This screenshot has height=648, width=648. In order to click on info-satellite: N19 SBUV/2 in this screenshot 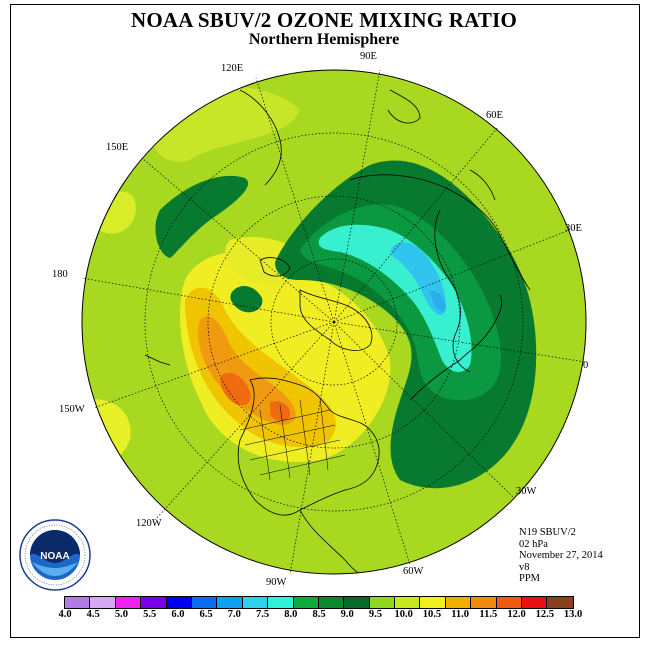, I will do `click(547, 532)`.